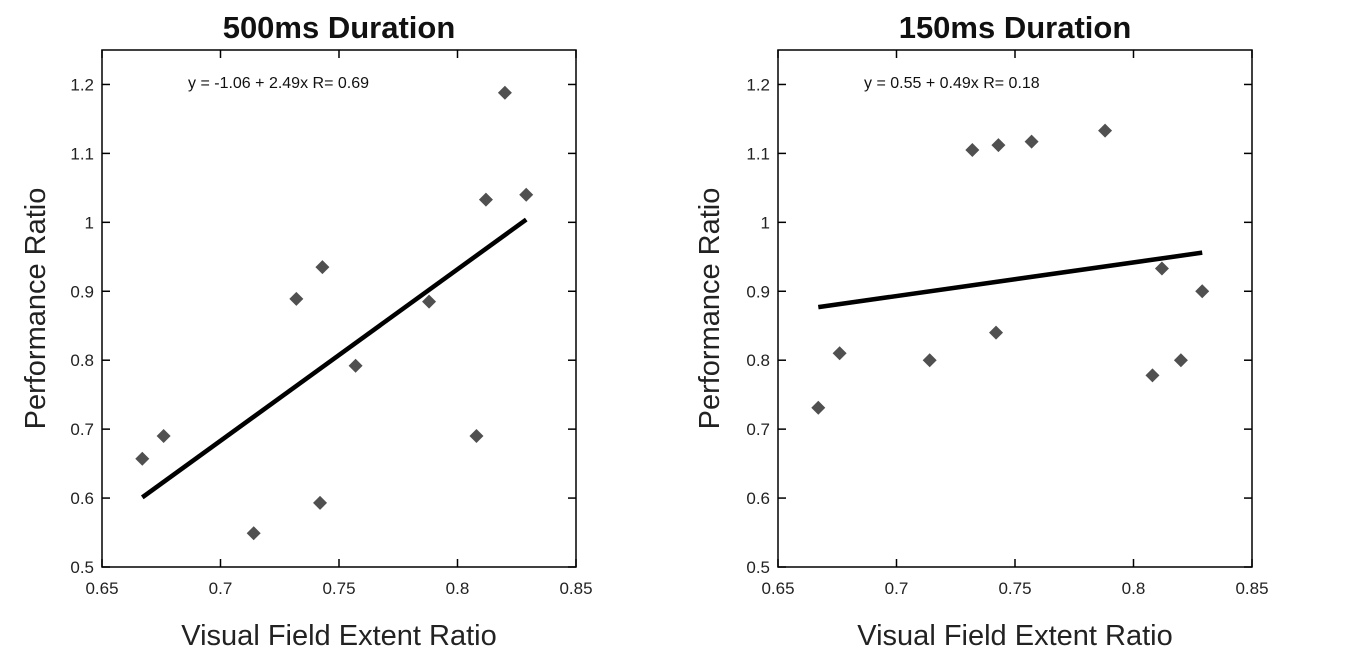  Describe the element at coordinates (278, 83) in the screenshot. I see `regression-equation-label: y = -1.06 + 2.49x R= 0.69` at that location.